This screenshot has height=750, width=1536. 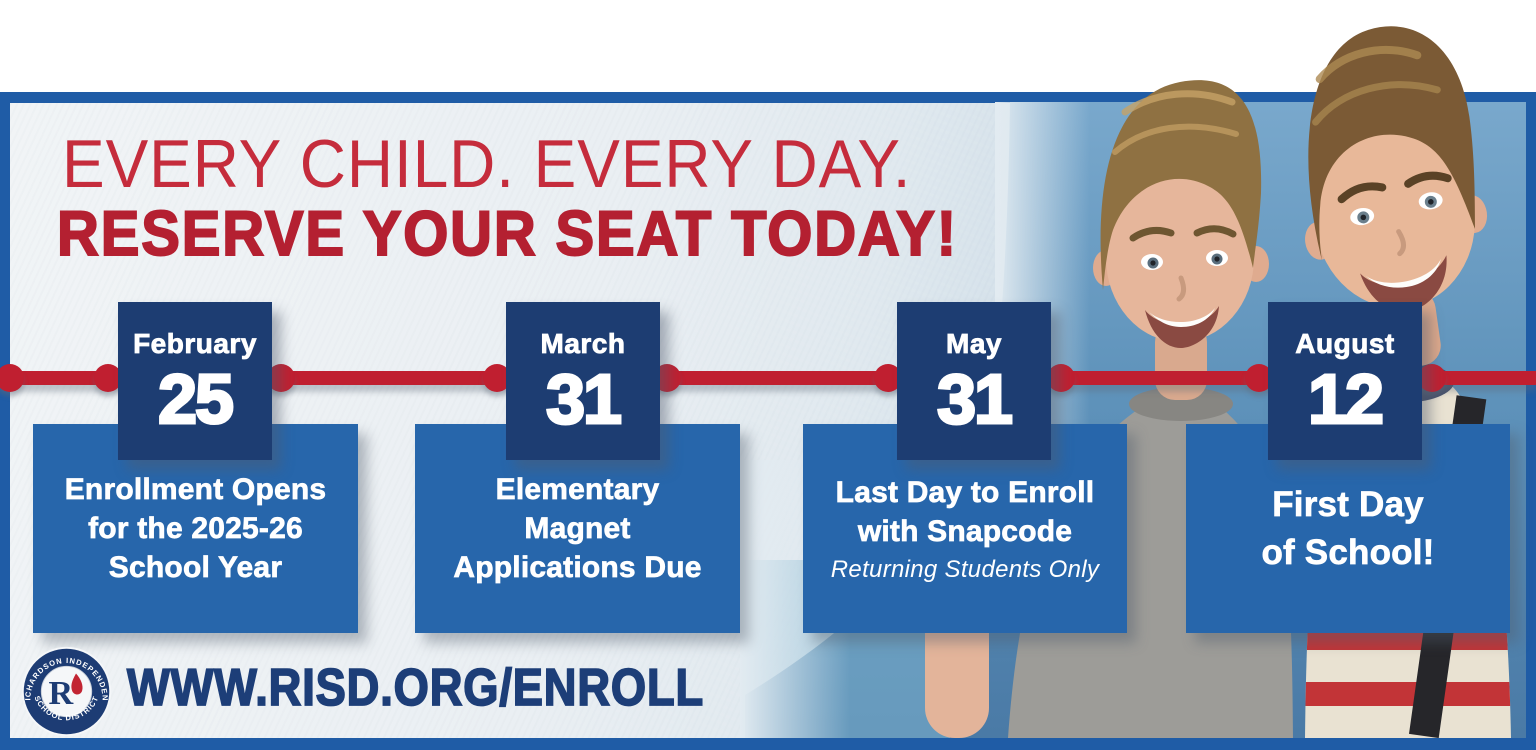 I want to click on event-text: Magnet, so click(x=577, y=529).